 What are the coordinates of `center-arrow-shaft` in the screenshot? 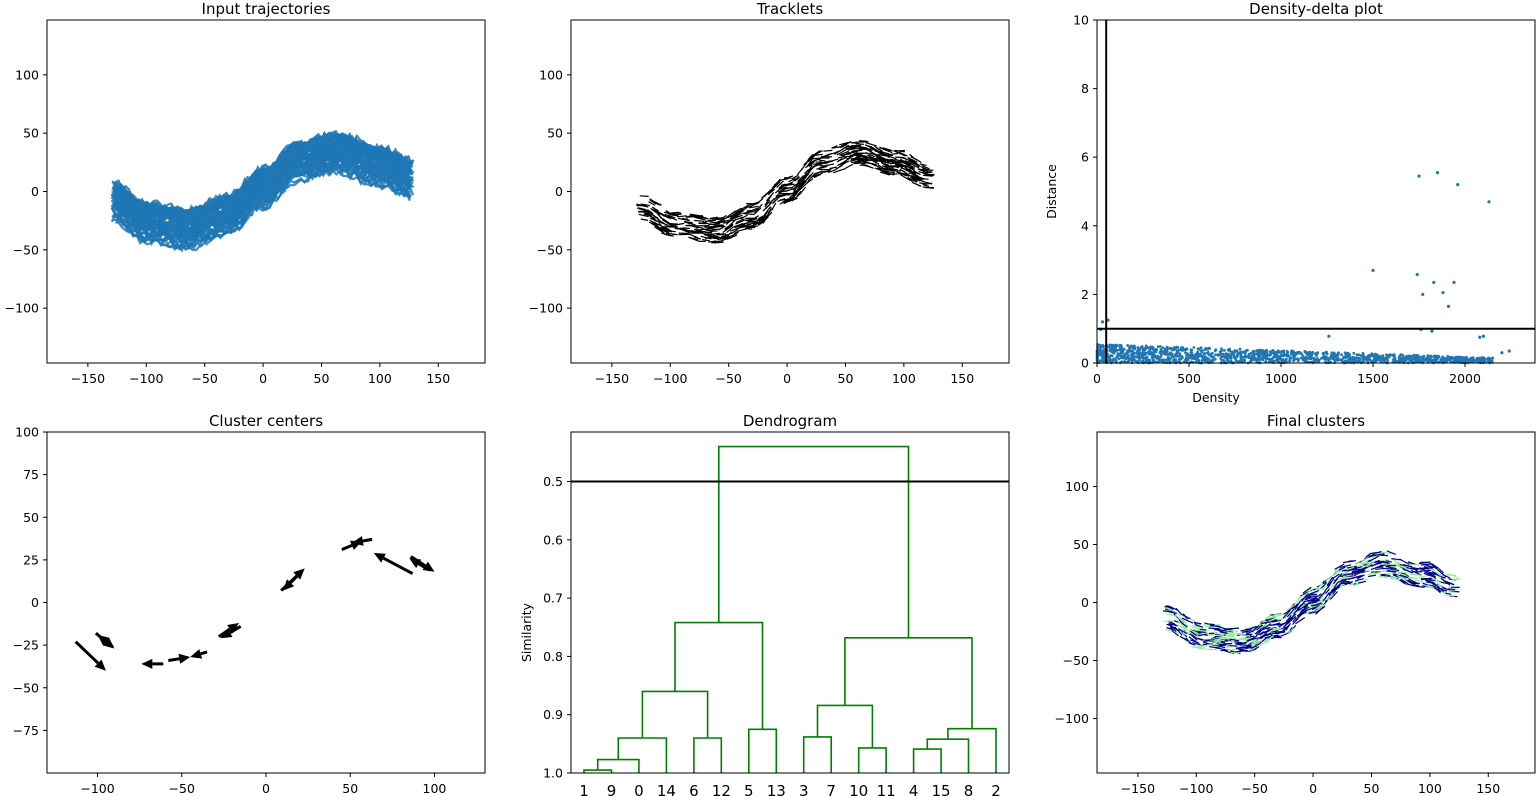 It's located at (174, 659).